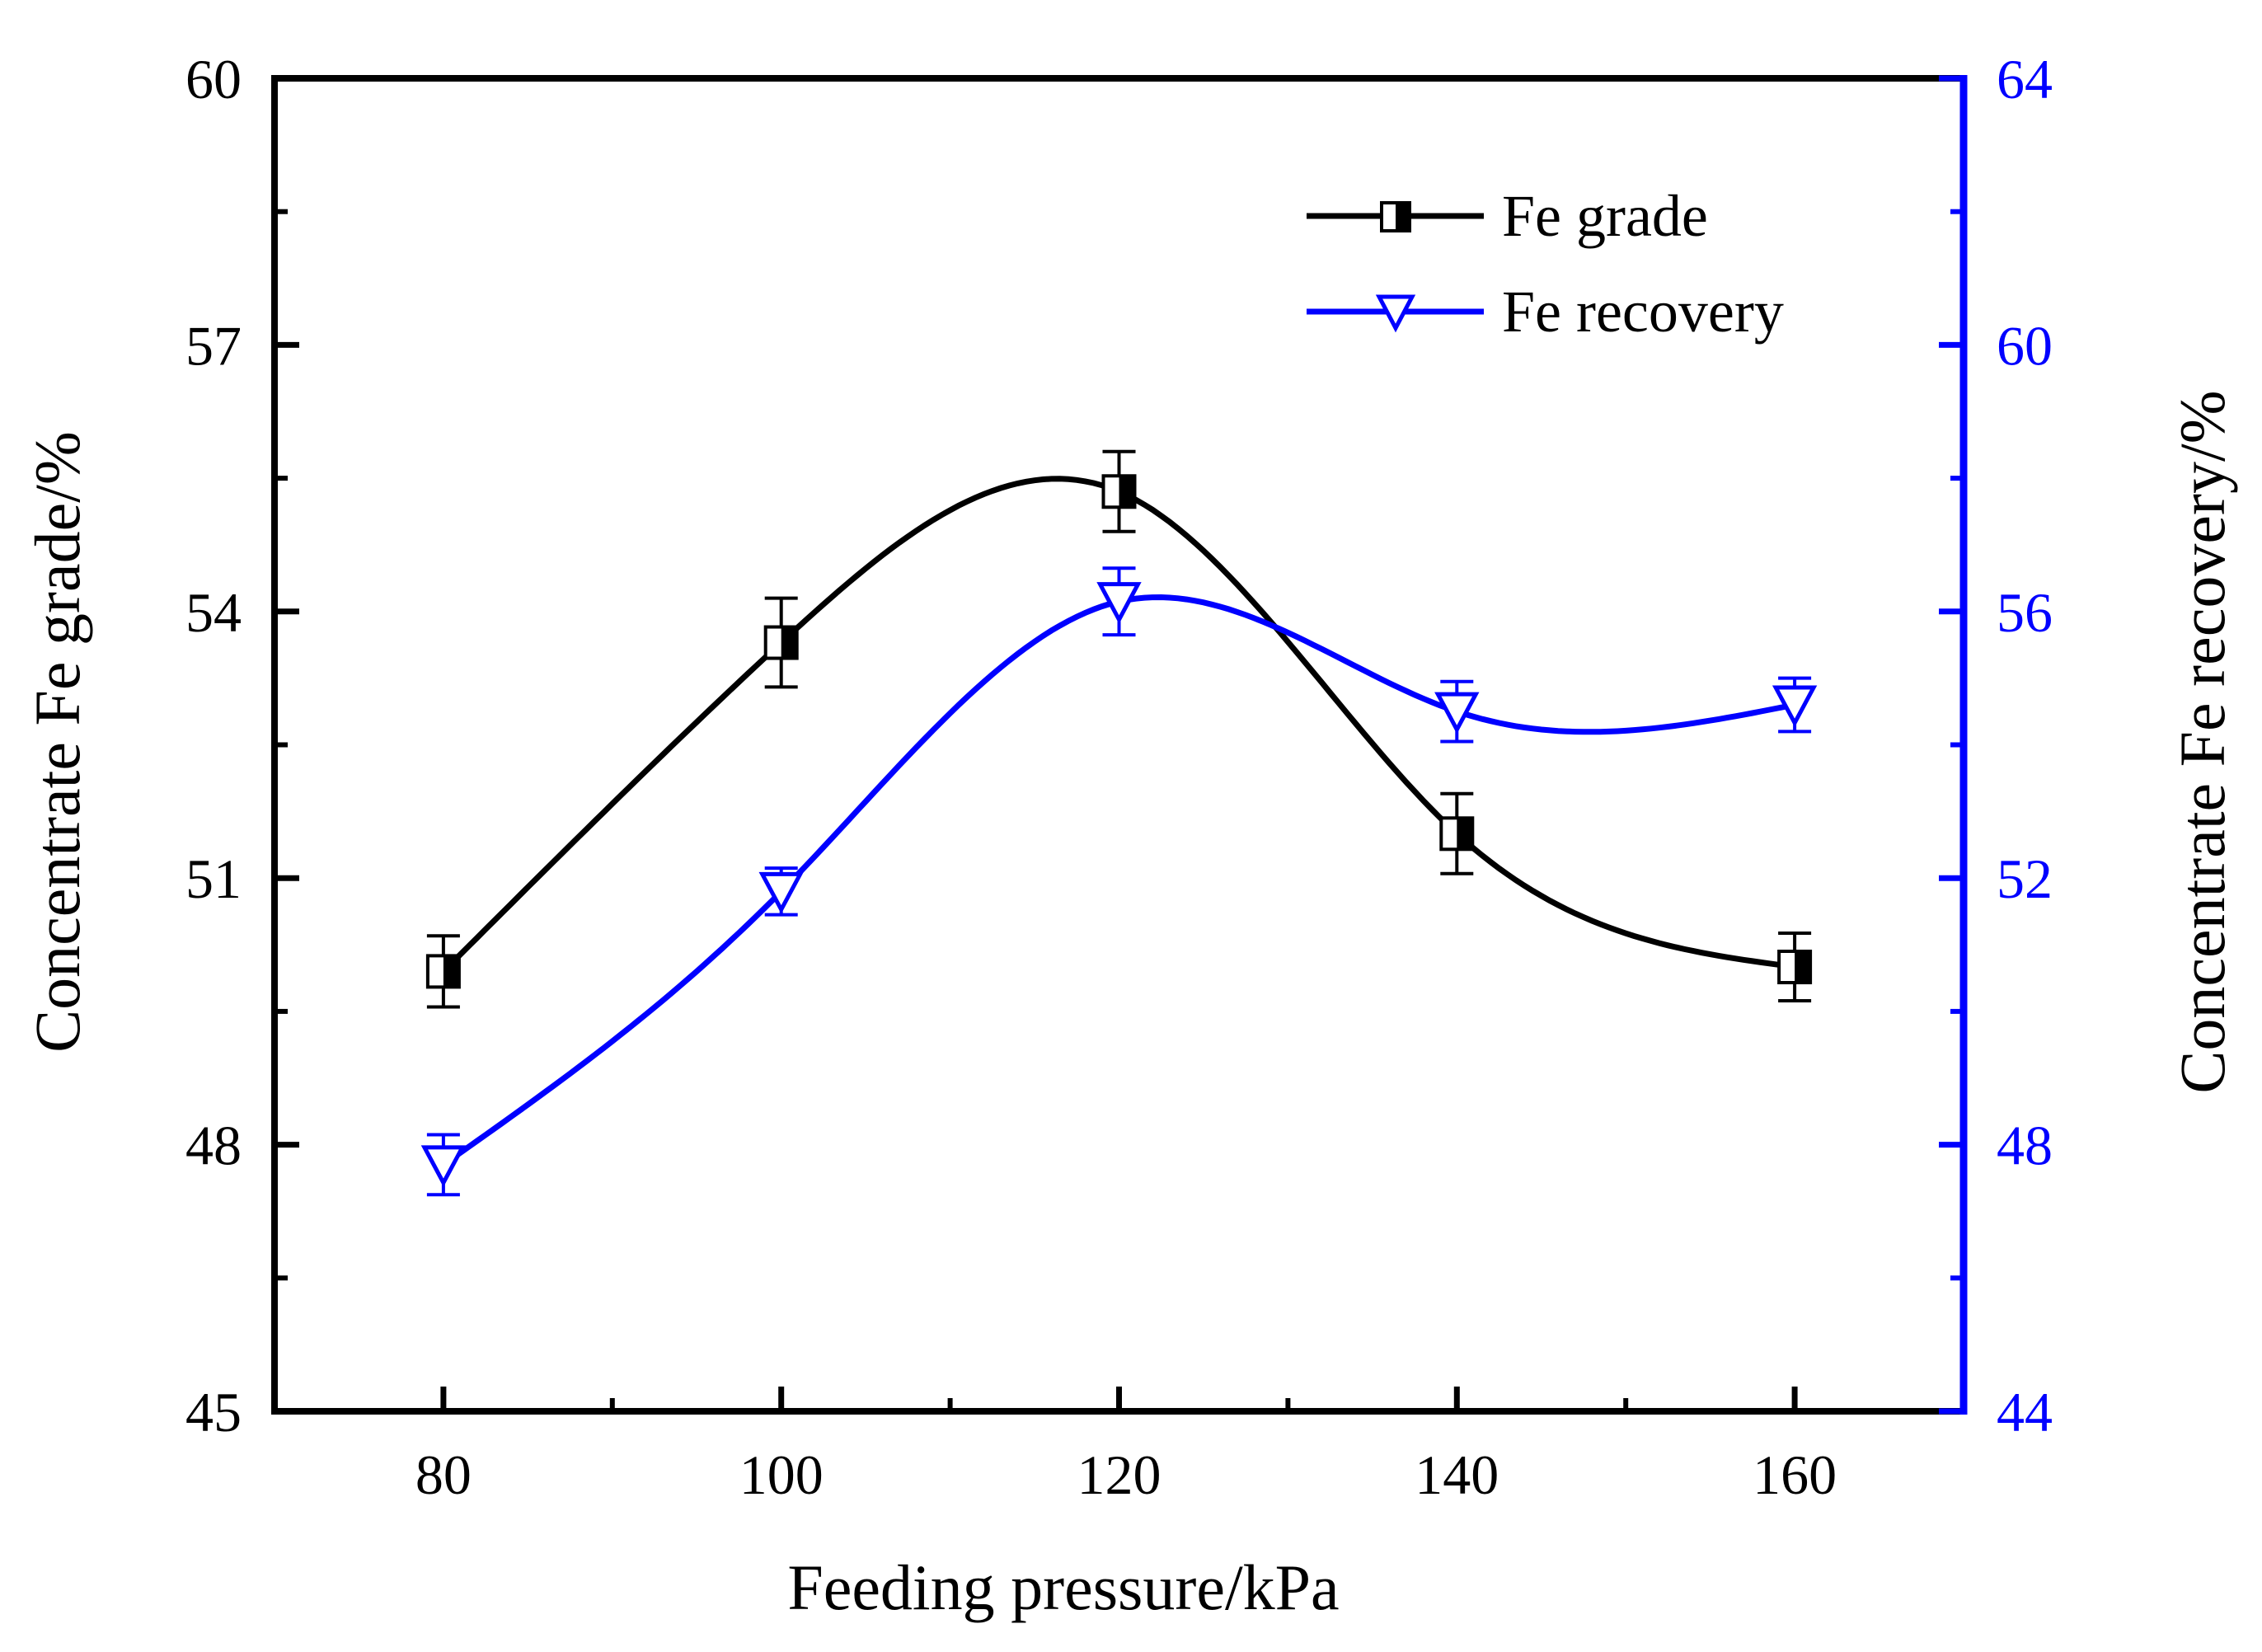  I want to click on y2-tick-label: 52, so click(2025, 879).